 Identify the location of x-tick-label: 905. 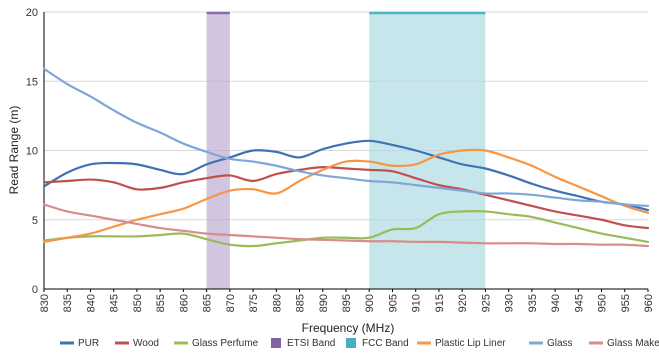
(393, 303).